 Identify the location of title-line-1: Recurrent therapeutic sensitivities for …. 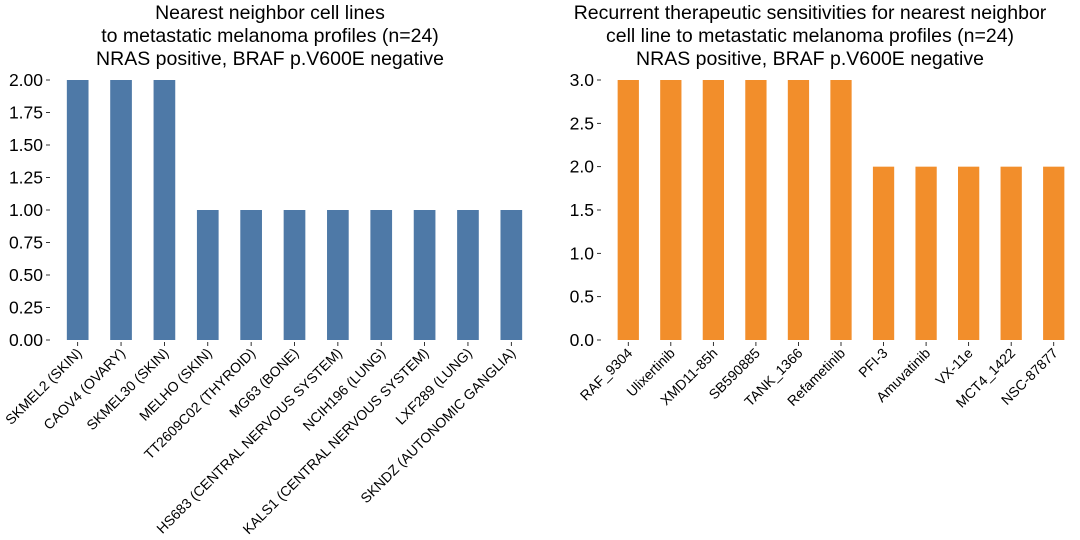
(810, 13).